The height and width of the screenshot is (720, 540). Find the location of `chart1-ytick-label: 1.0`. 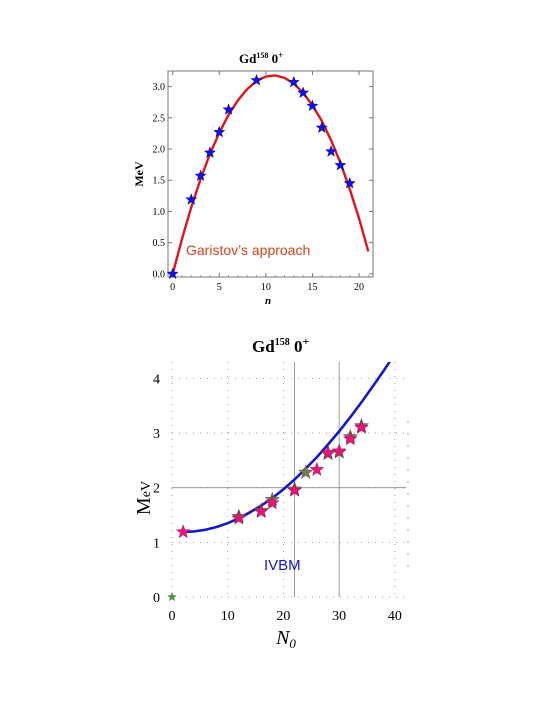

chart1-ytick-label: 1.0 is located at coordinates (159, 212).